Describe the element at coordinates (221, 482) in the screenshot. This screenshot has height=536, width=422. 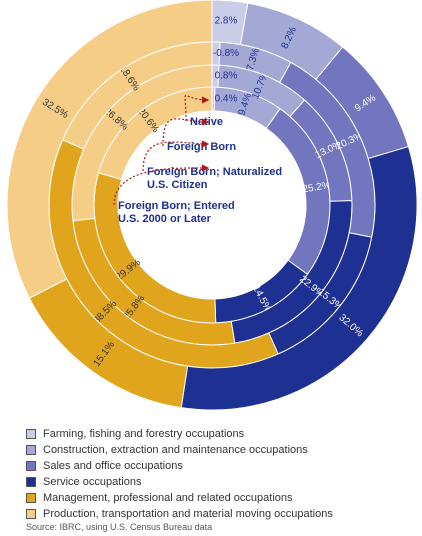
I see `legend-item-service: Service occupations` at that location.